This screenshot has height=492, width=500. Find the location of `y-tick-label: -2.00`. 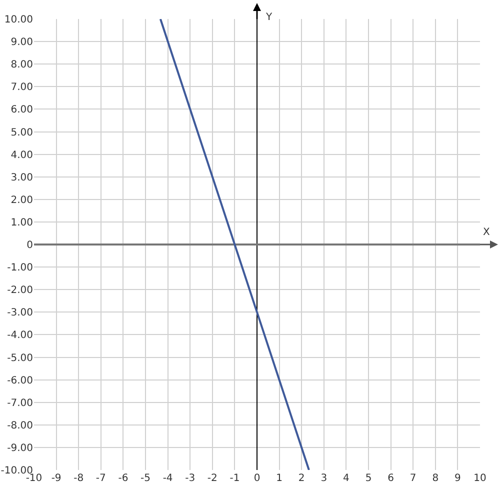

y-tick-label: -2.00 is located at coordinates (20, 290).